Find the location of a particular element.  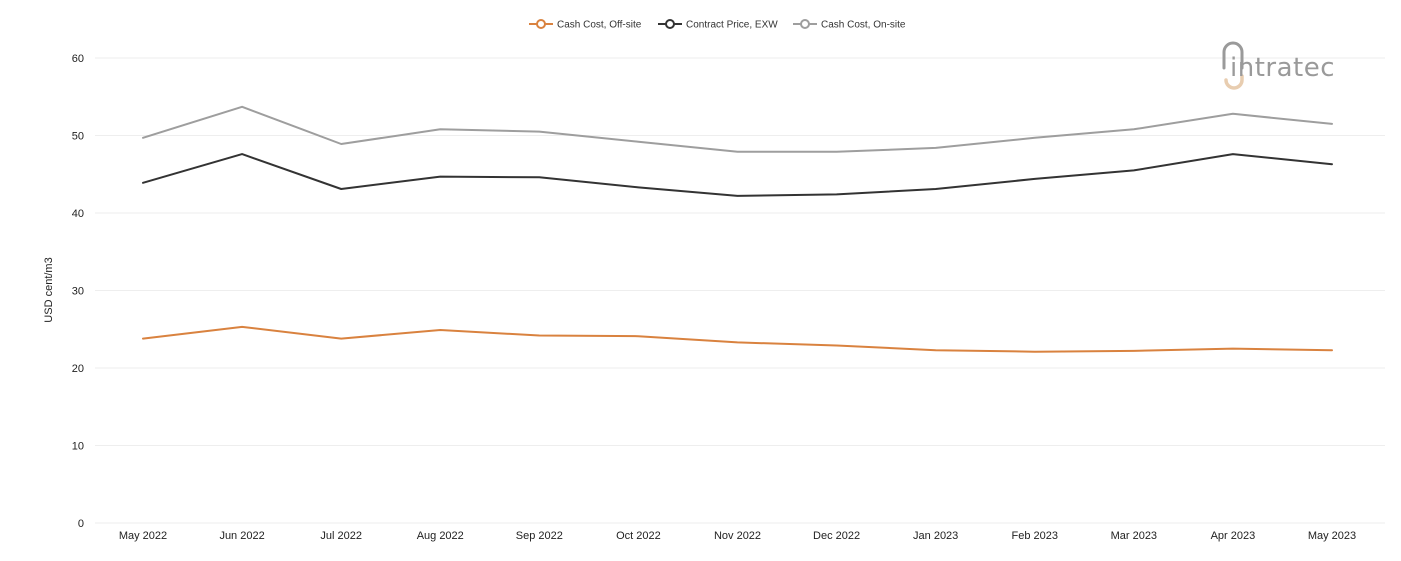

x-tick-label: Dec 2022 is located at coordinates (836, 536).